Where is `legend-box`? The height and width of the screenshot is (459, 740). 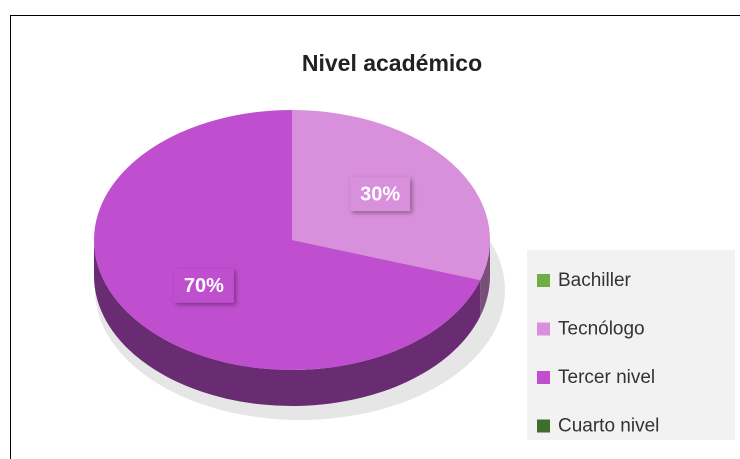
legend-box is located at coordinates (631, 345).